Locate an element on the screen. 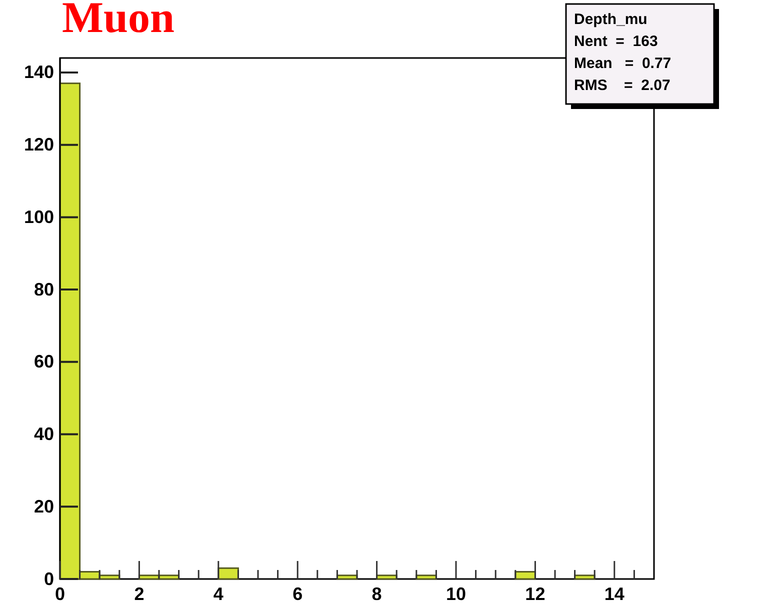 The width and height of the screenshot is (768, 616). y-tick-label: 80 is located at coordinates (44, 289).